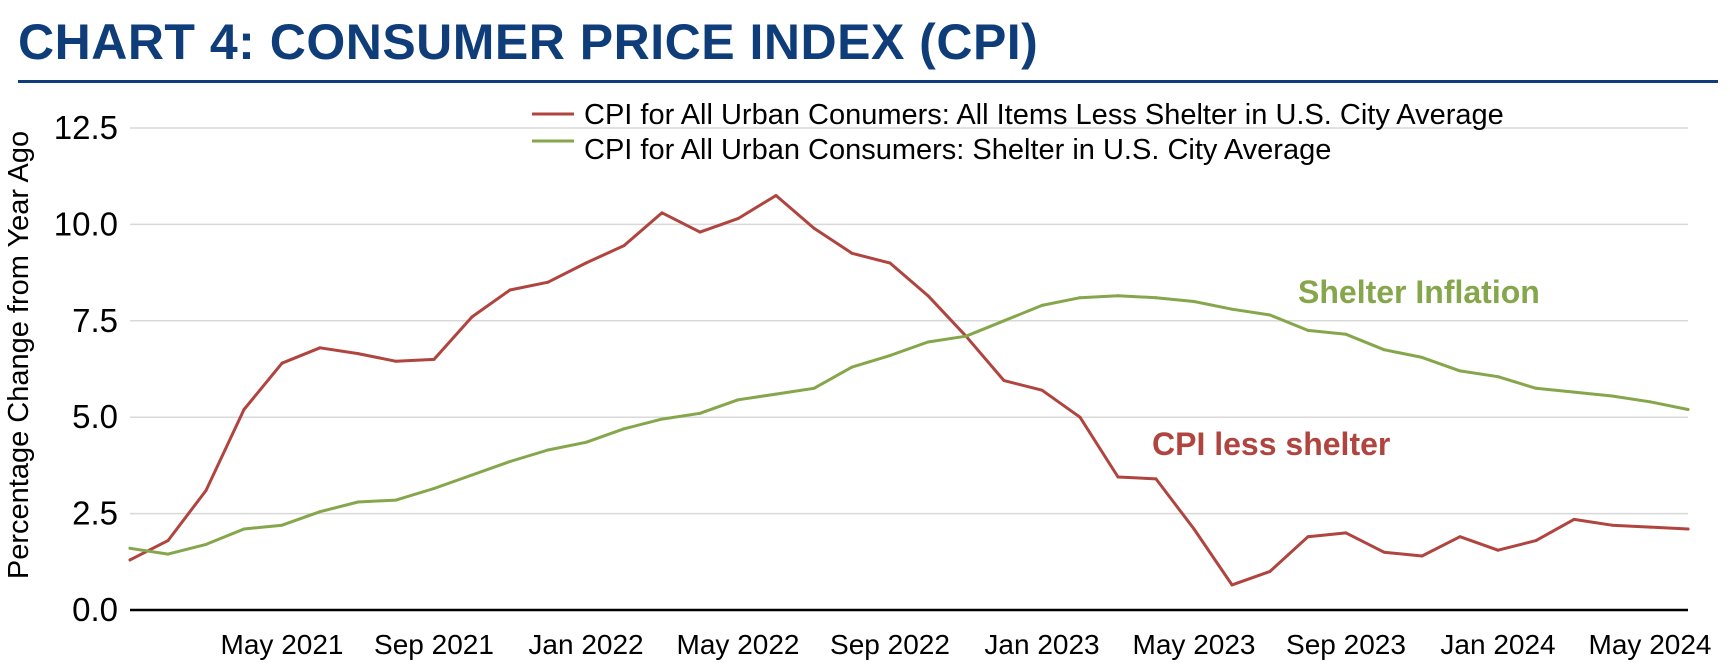  I want to click on x-tick-label: May 2021, so click(282, 644).